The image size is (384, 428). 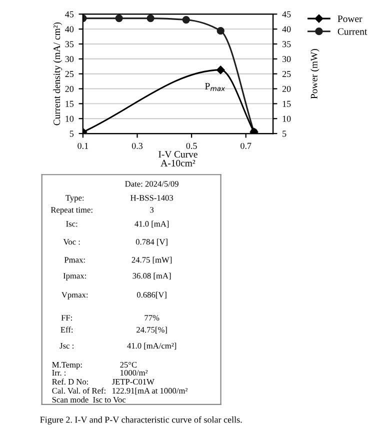 I want to click on y-tick-label: 10, so click(x=70, y=119).